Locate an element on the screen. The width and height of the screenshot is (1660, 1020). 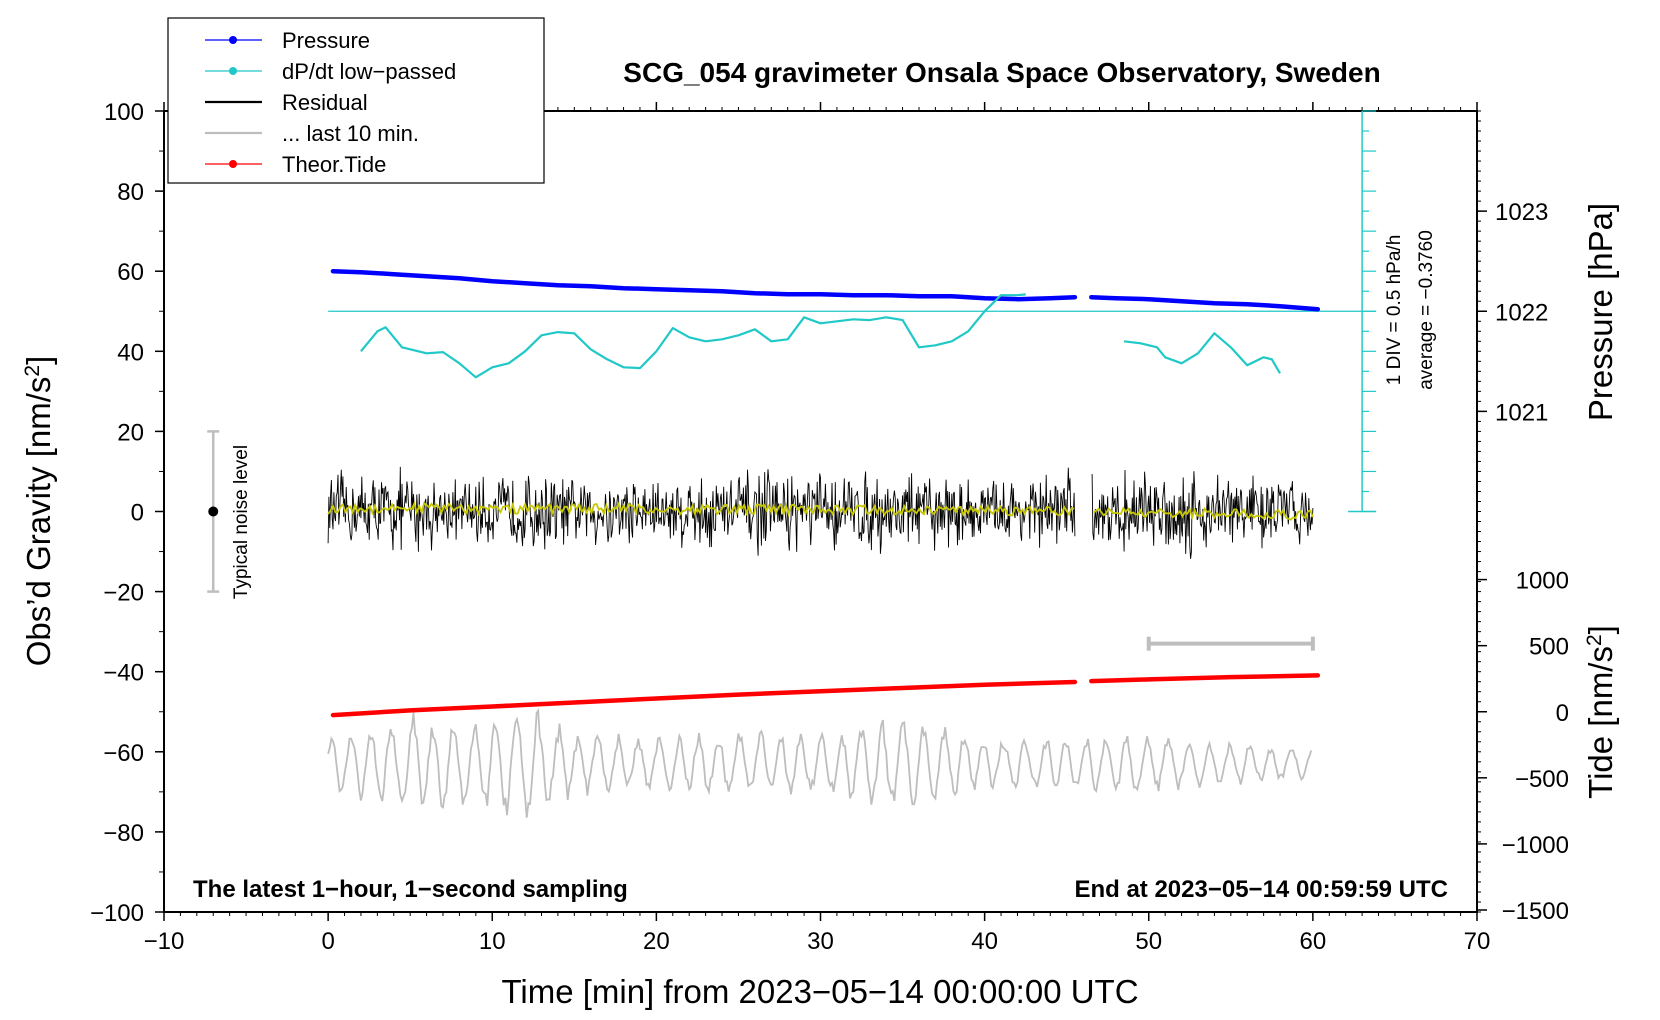
pressure-tick-label: 1022 is located at coordinates (1521, 312).